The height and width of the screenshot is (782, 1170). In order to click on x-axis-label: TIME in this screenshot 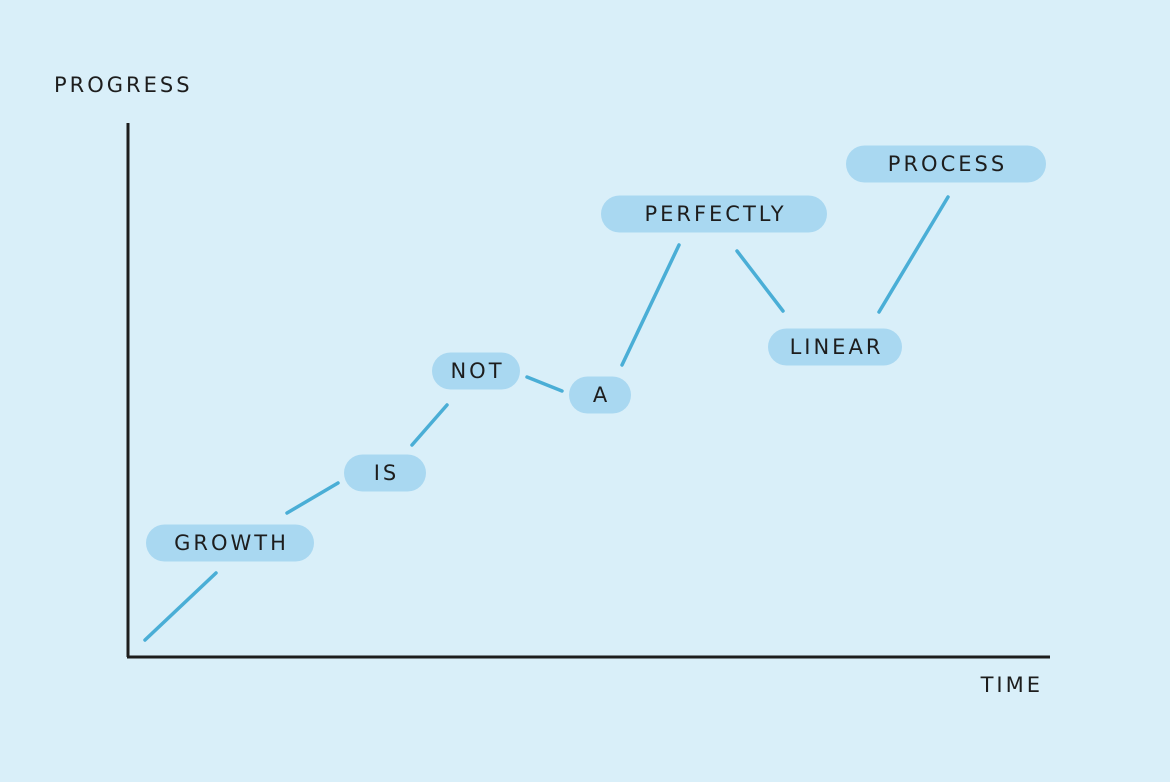, I will do `click(1011, 685)`.